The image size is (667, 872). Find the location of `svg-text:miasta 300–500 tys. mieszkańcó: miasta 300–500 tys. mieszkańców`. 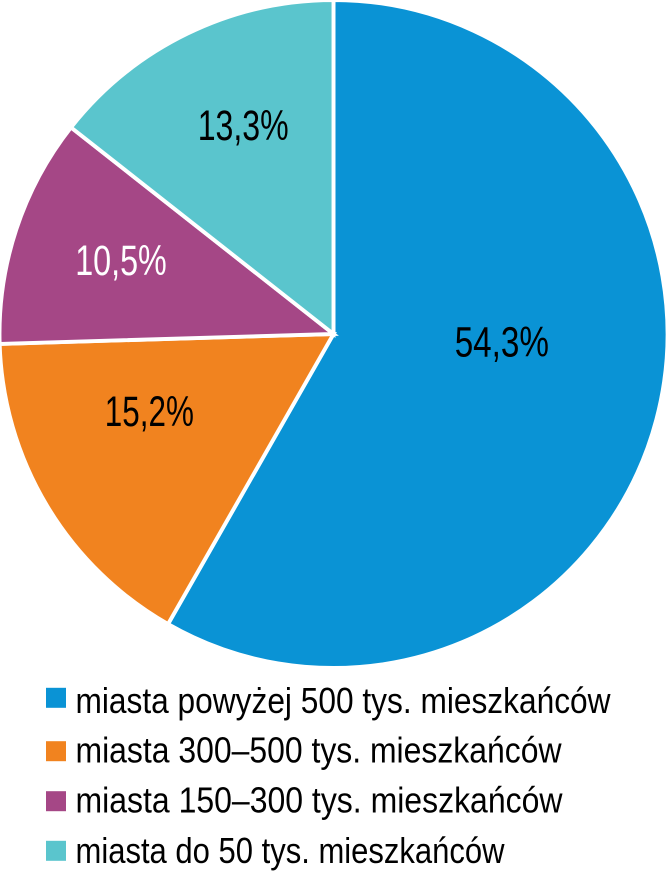

svg-text:miasta 300–500 tys. mieszkańcó: miasta 300–500 tys. mieszkańców is located at coordinates (319, 750).